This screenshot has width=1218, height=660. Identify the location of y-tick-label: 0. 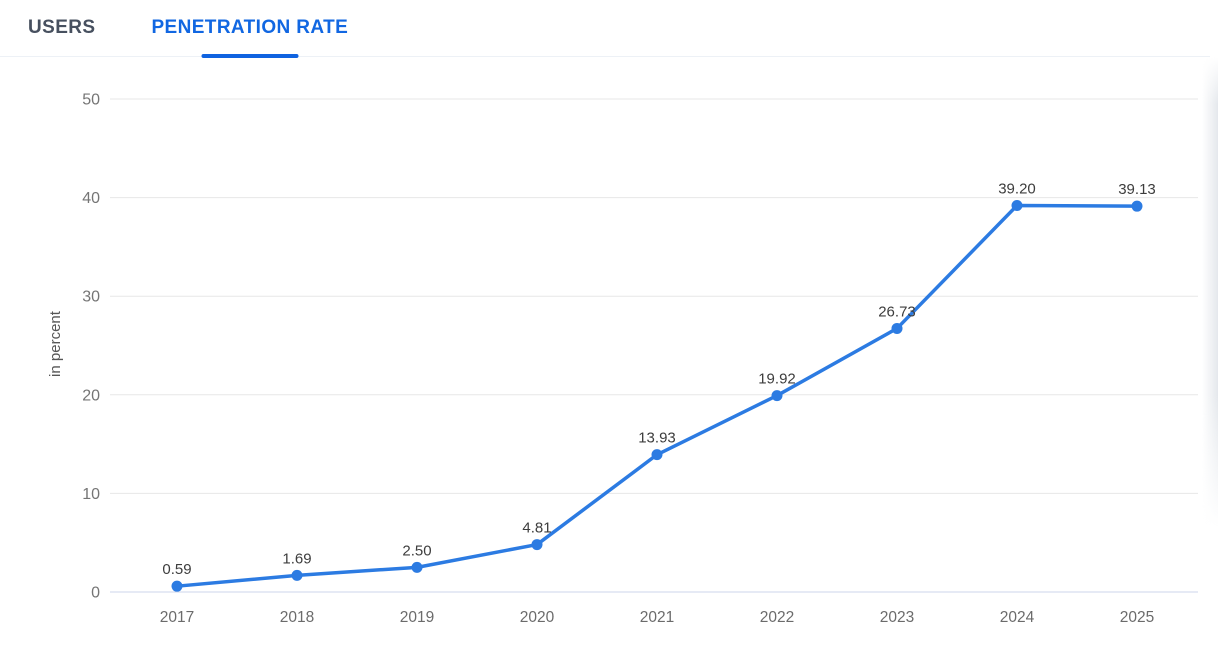
(95, 593).